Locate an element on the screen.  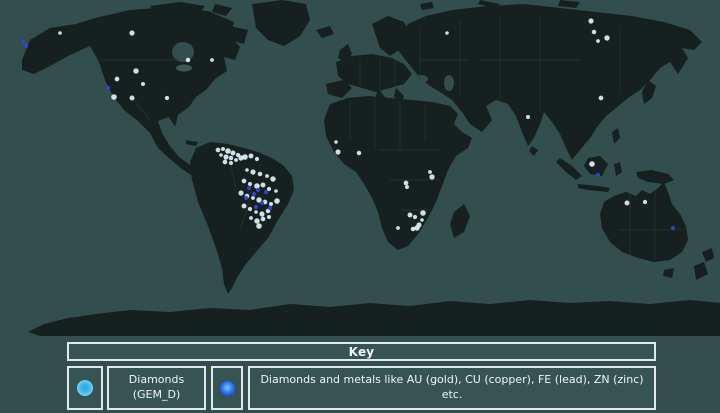
lakes-and-bays is located at coordinates (313, 66).